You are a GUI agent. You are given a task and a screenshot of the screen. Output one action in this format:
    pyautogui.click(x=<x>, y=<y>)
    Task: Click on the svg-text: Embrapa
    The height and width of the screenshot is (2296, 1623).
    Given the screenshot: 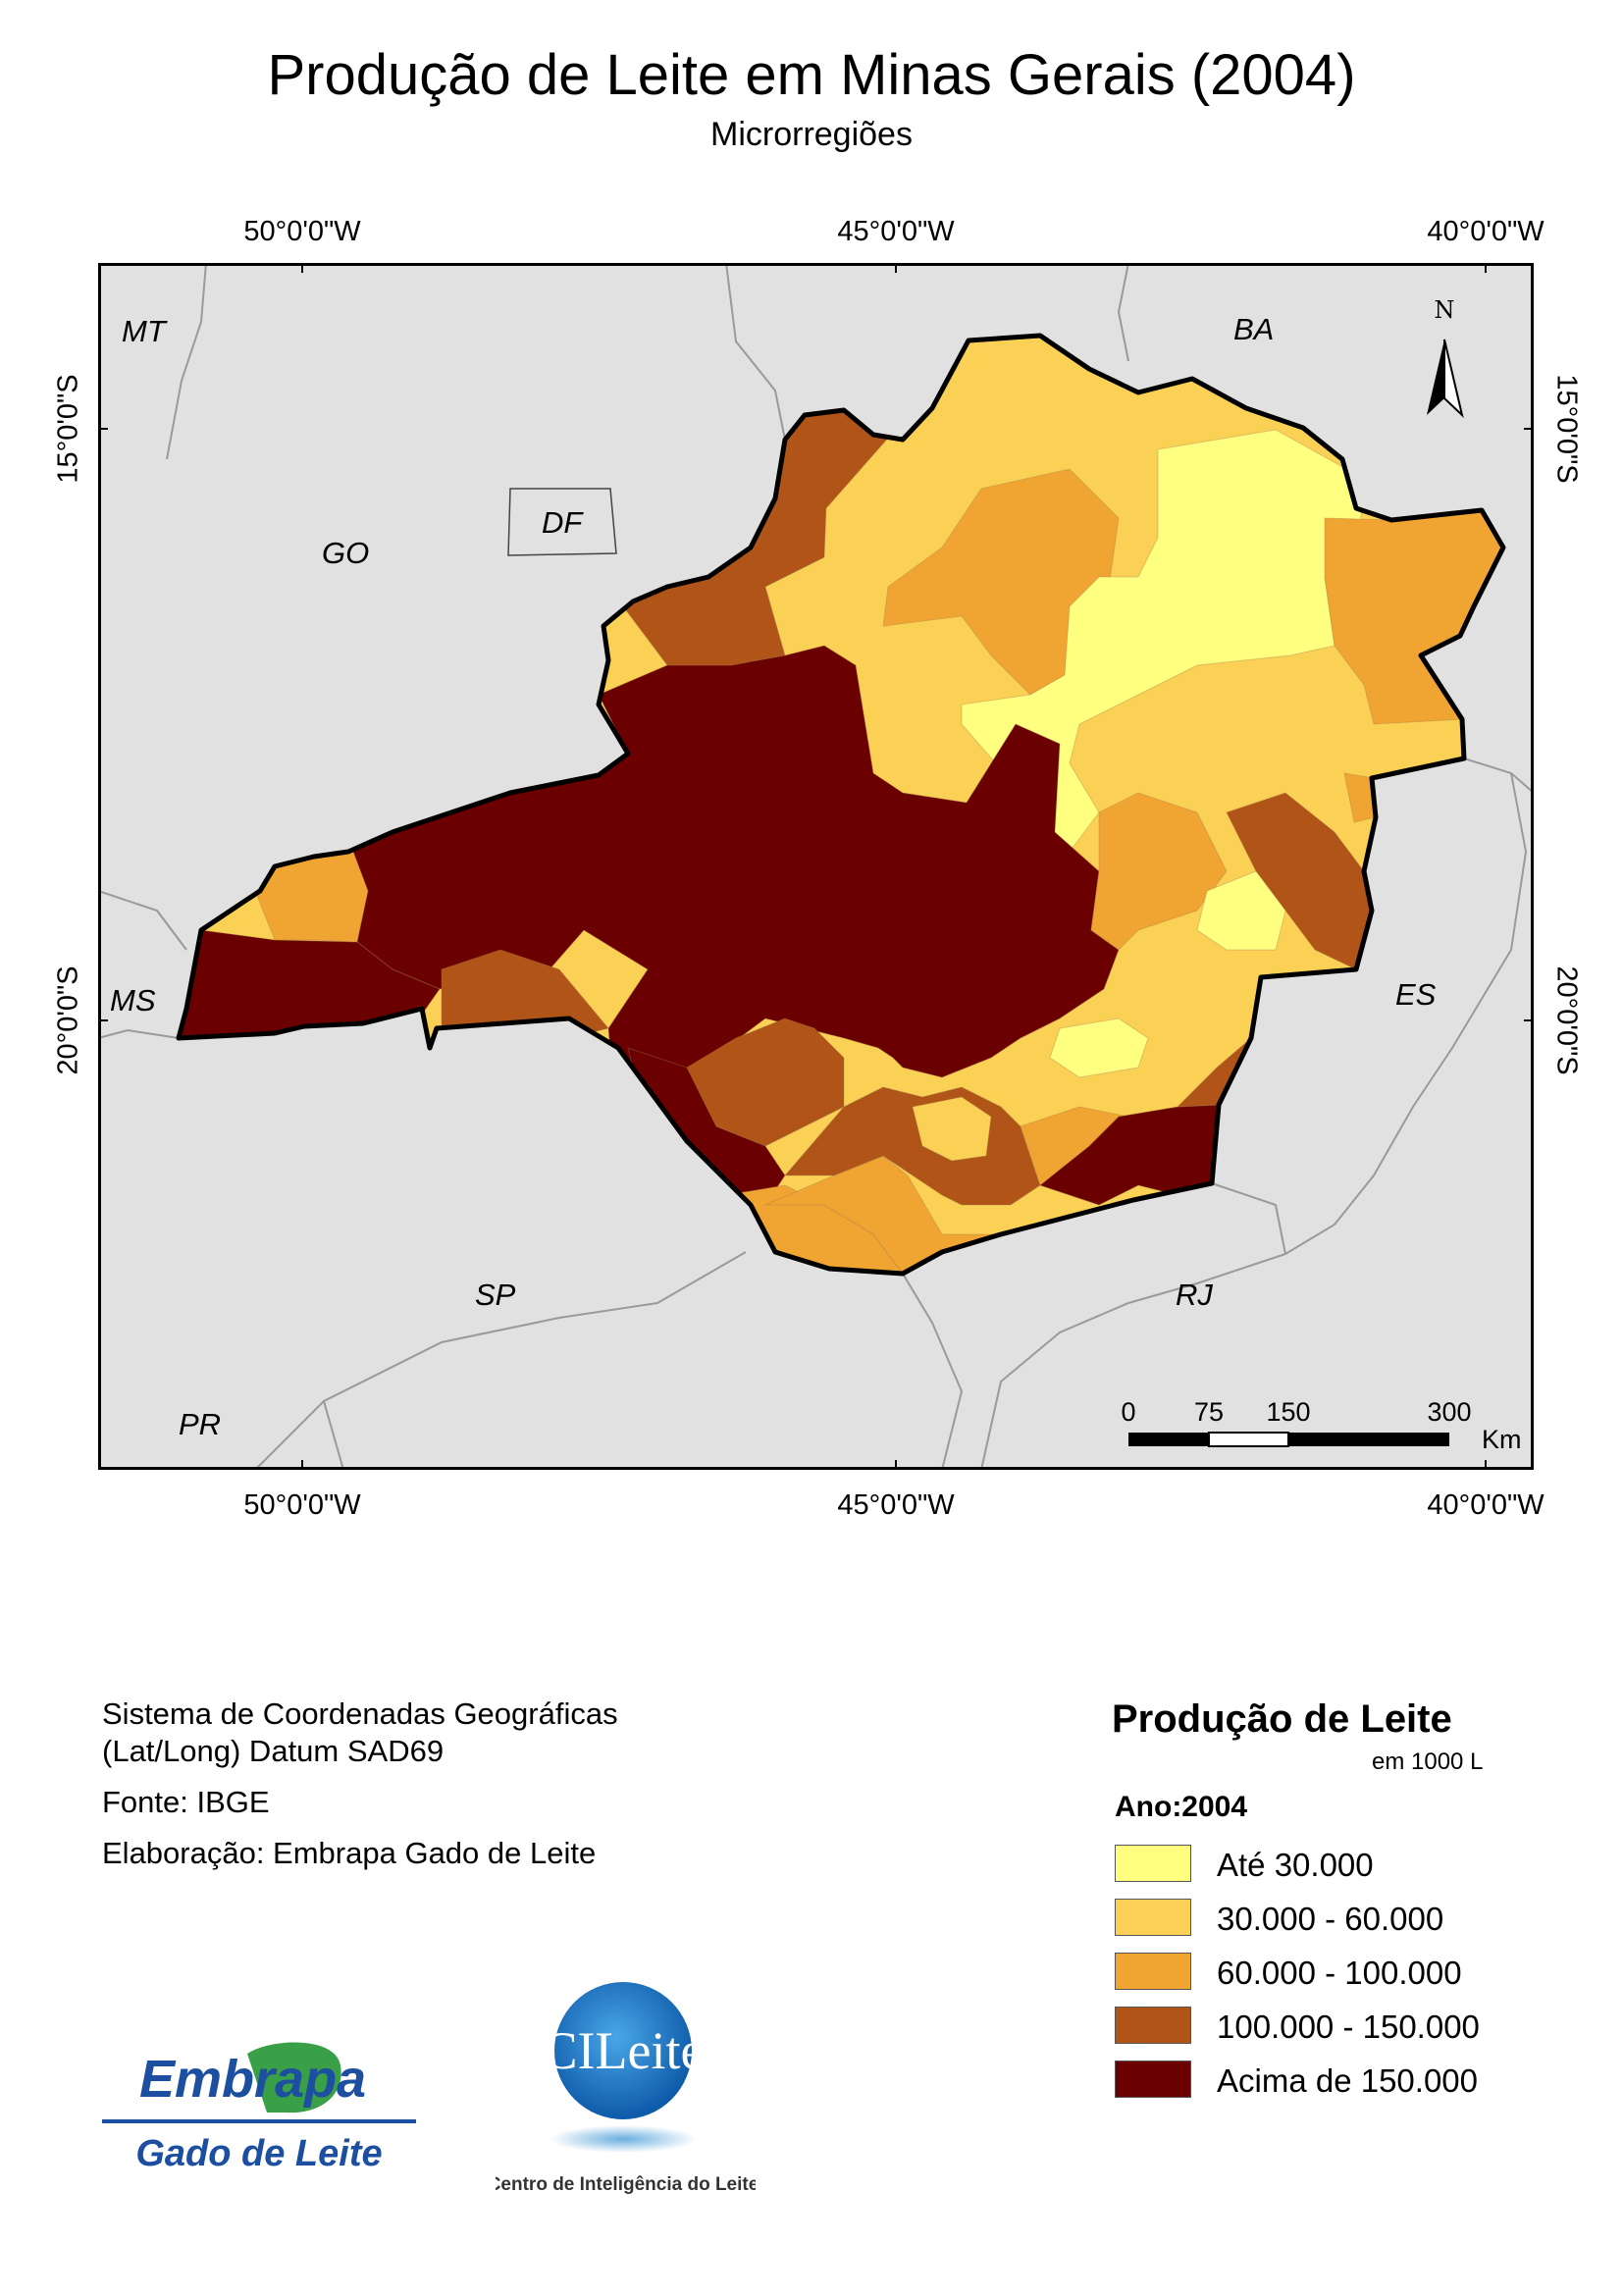 What is the action you would take?
    pyautogui.click(x=253, y=2079)
    